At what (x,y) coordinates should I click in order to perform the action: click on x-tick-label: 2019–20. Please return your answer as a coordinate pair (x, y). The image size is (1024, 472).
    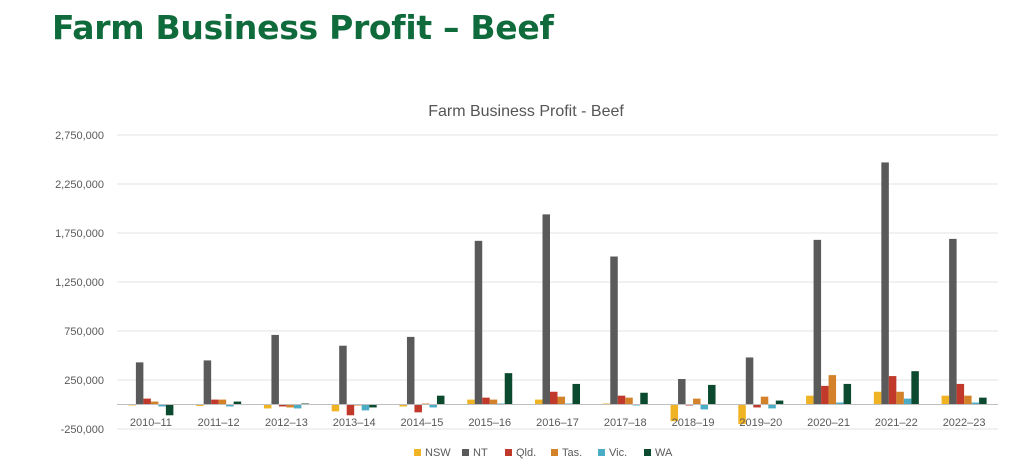
    Looking at the image, I should click on (760, 423).